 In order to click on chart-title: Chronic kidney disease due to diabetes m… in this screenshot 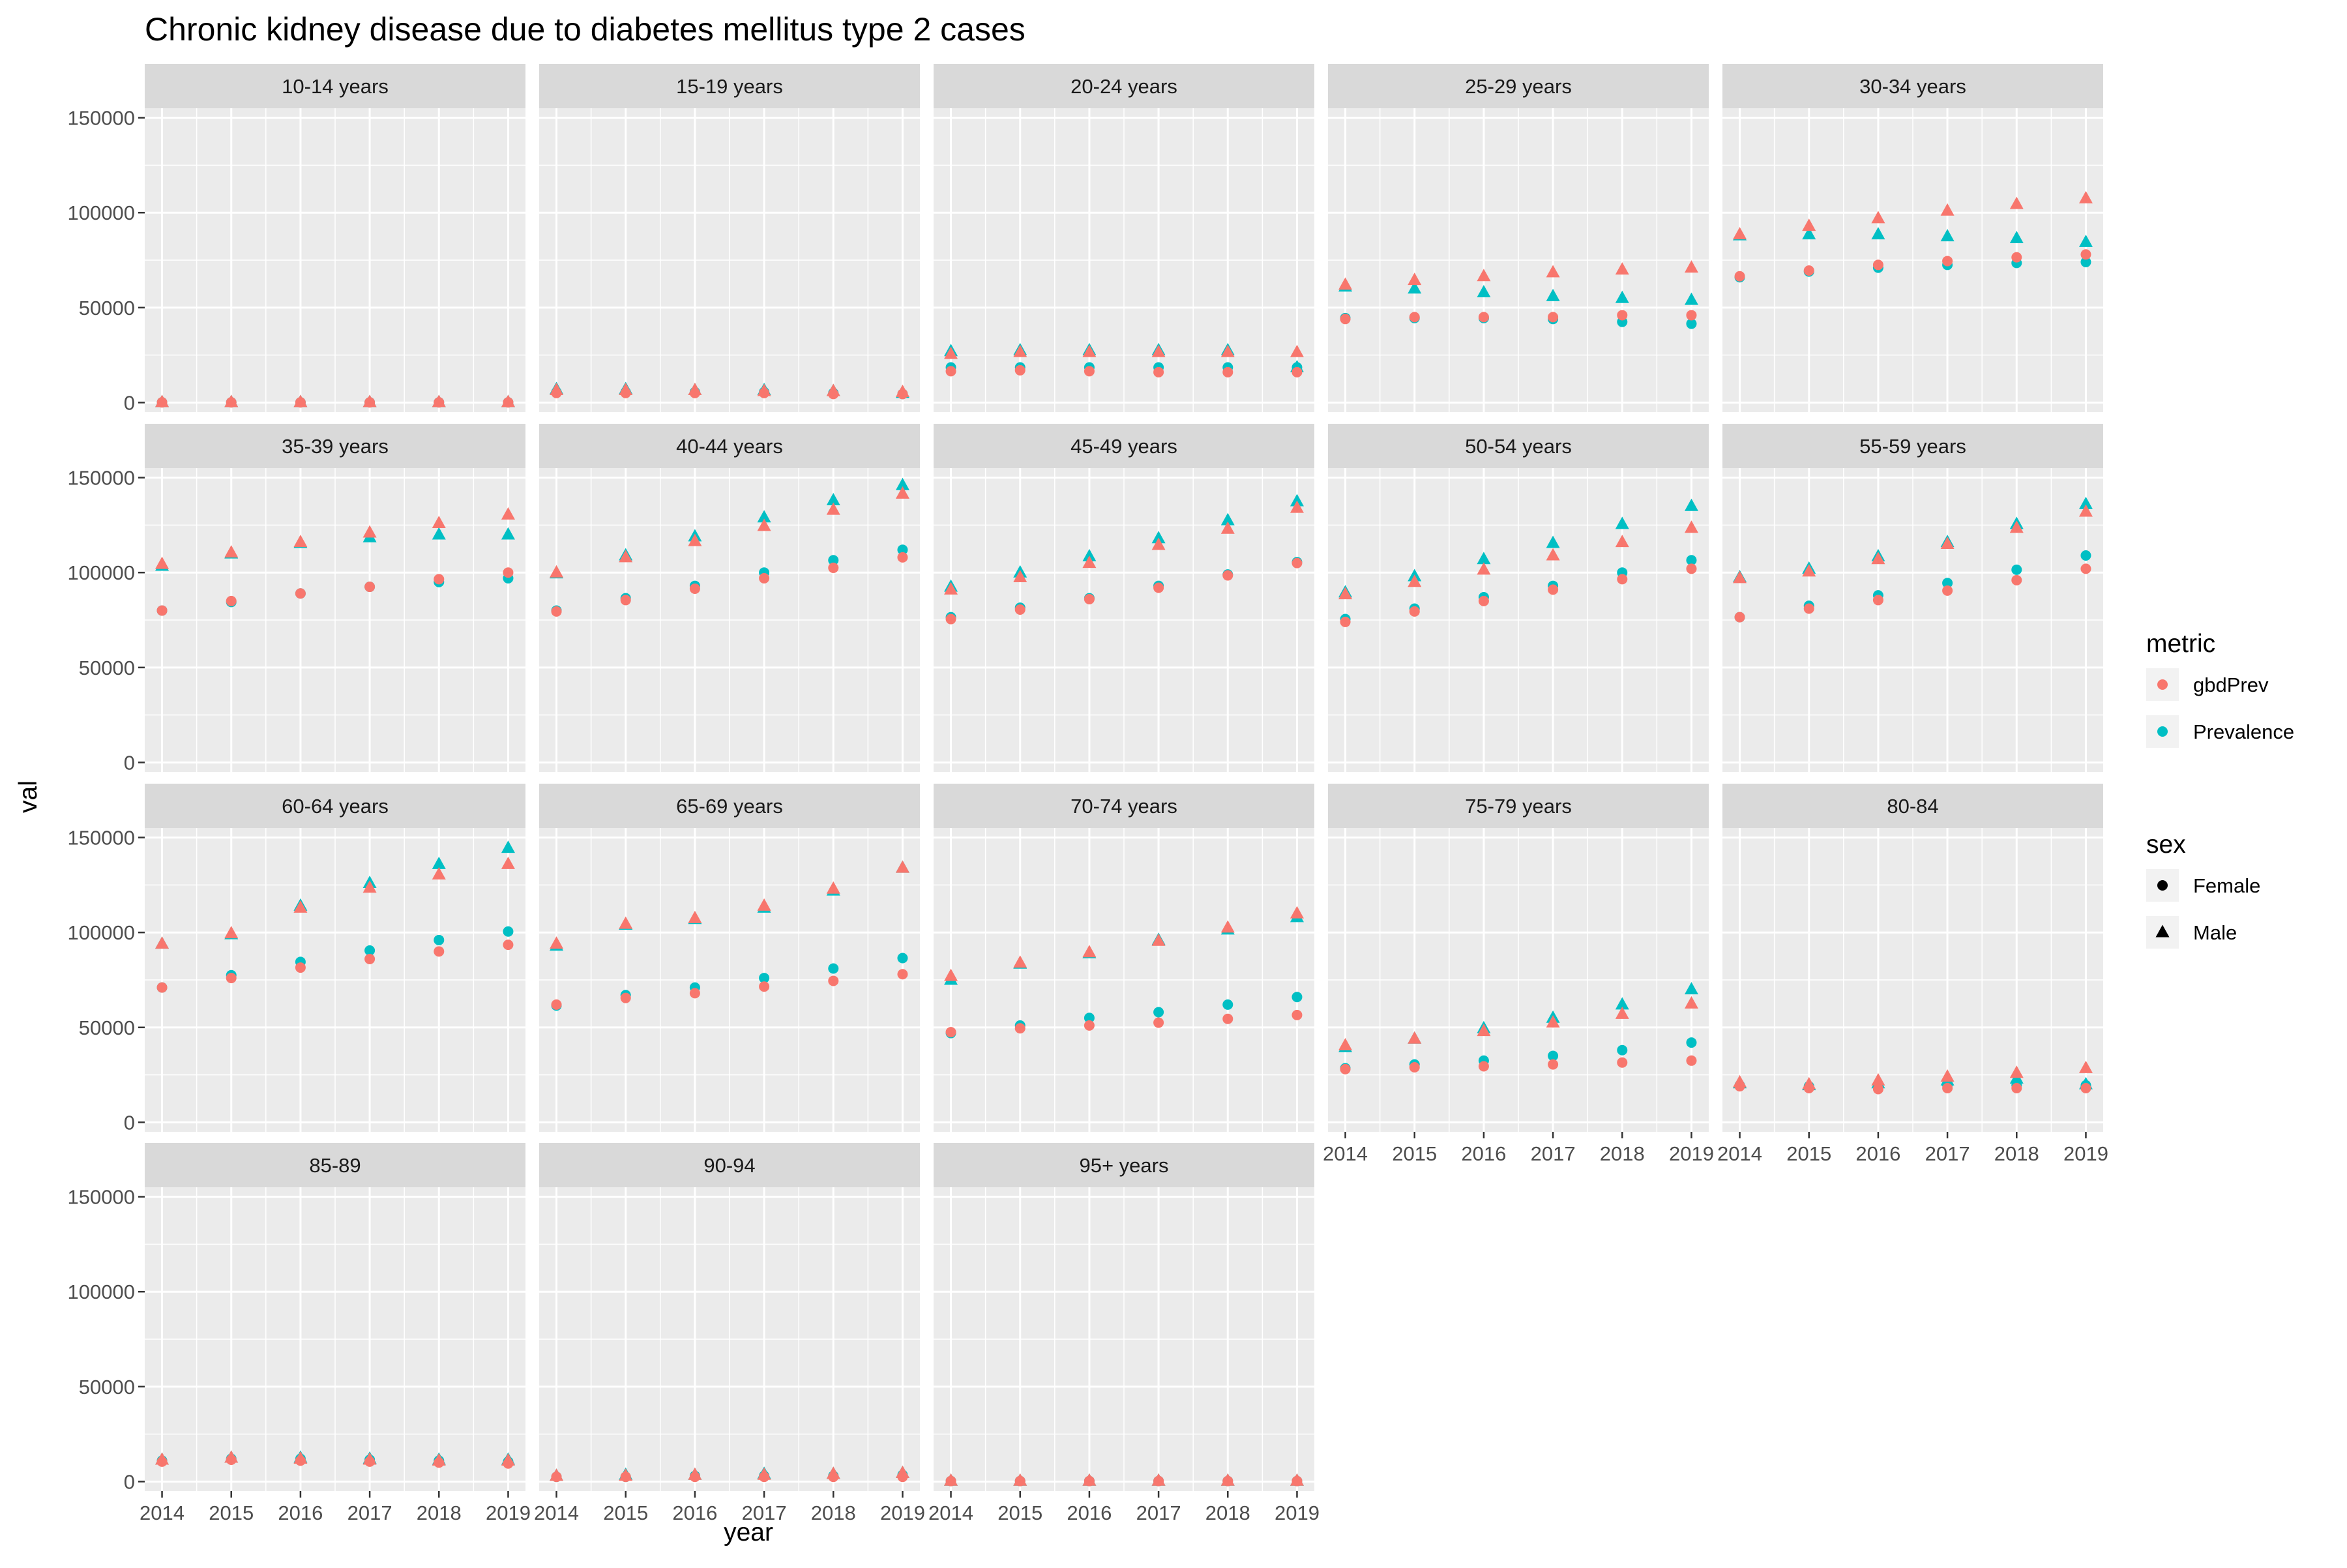, I will do `click(585, 30)`.